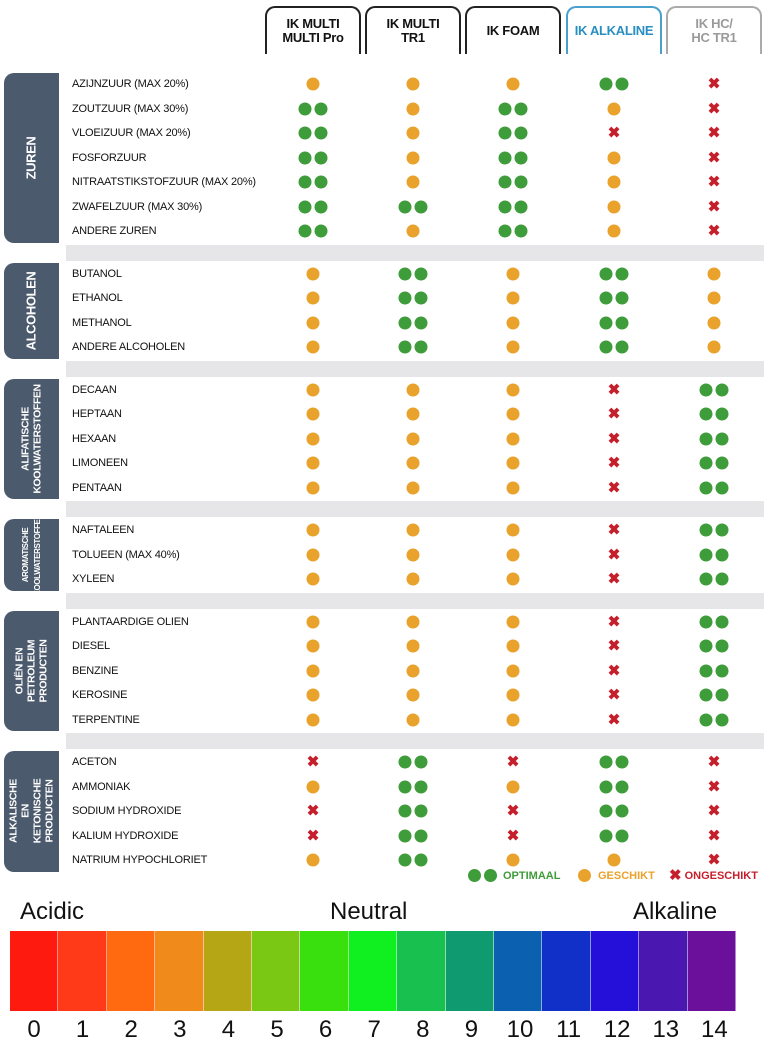 The image size is (764, 1044). What do you see at coordinates (313, 30) in the screenshot?
I see `column-header-label: IK MULTI MULTI Pro` at bounding box center [313, 30].